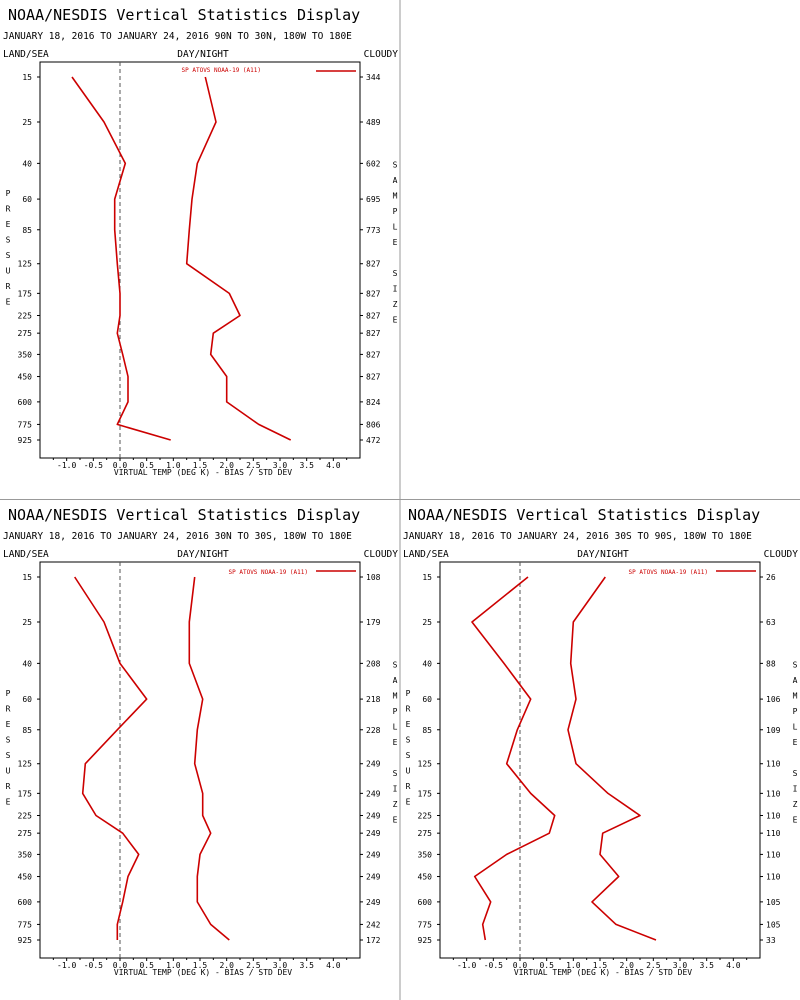 This screenshot has width=800, height=1000. Describe the element at coordinates (373, 663) in the screenshot. I see `sample-size-label: 208` at that location.